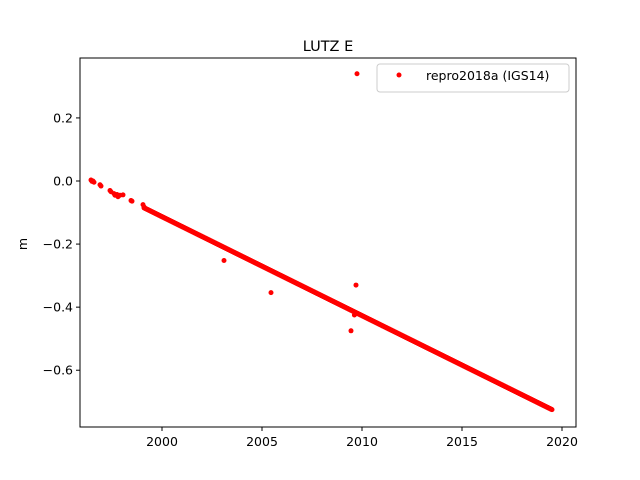 The width and height of the screenshot is (640, 480). I want to click on legend: repro2018a (IGS14), so click(473, 78).